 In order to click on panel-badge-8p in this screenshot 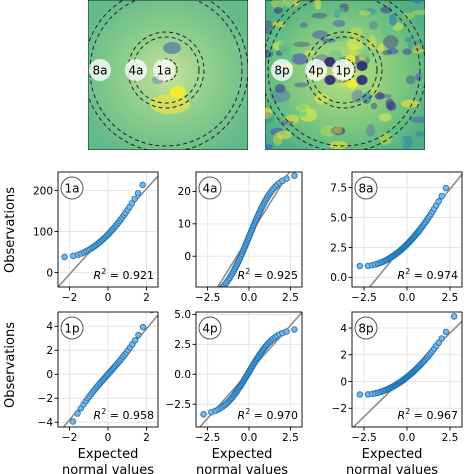, I will do `click(366, 328)`.